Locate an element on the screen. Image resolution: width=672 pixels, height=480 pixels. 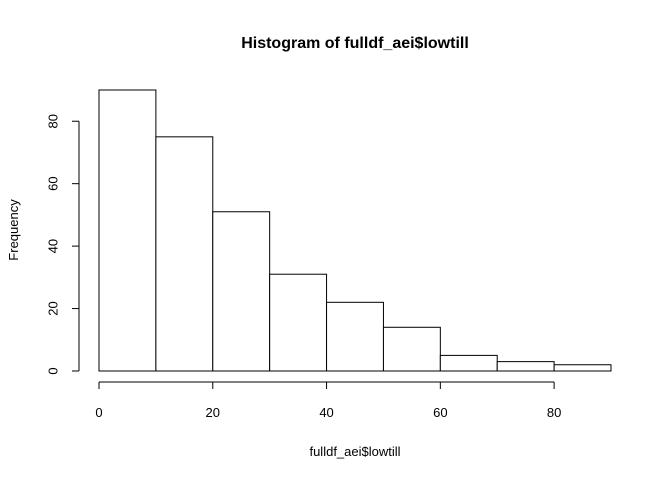
x-tick-label-20: 20 is located at coordinates (213, 412).